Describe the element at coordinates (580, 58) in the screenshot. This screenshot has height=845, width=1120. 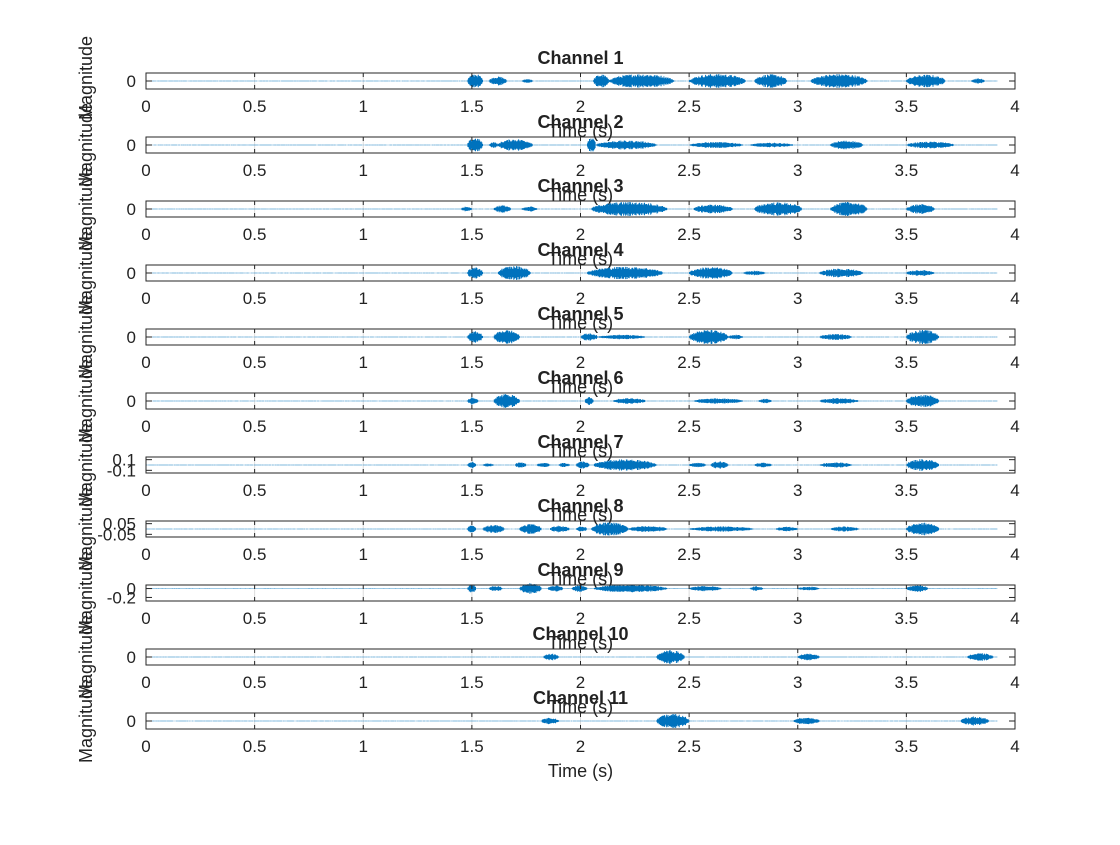
I see `subplot-title: Channel 1` at that location.